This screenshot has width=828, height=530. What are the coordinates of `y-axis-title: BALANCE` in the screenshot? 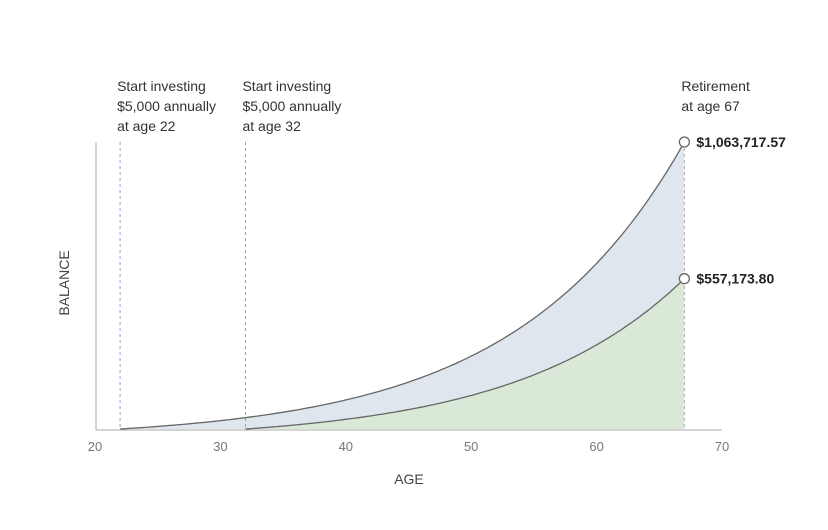 It's located at (64, 282).